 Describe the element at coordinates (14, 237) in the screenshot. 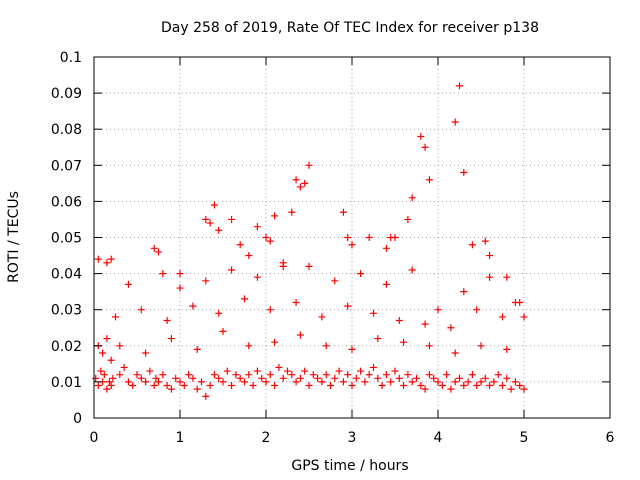

I see `y-axis-label: ROTI / TECUs` at that location.